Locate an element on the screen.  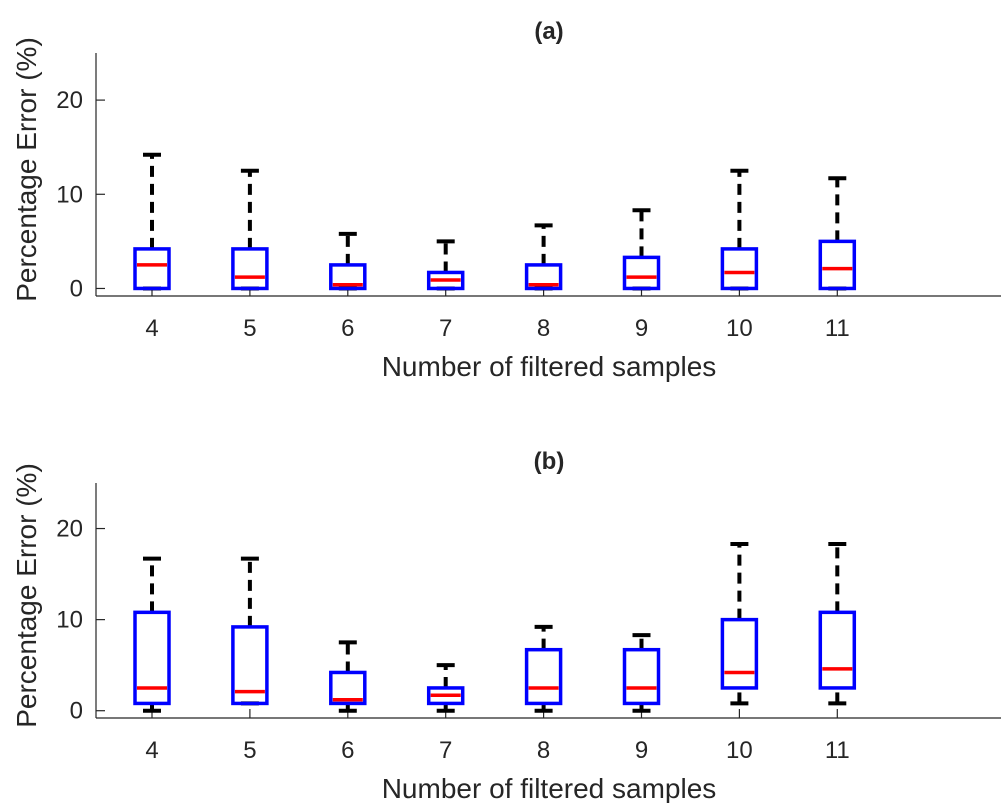
panel-a-xtick-label: 4 is located at coordinates (151, 328).